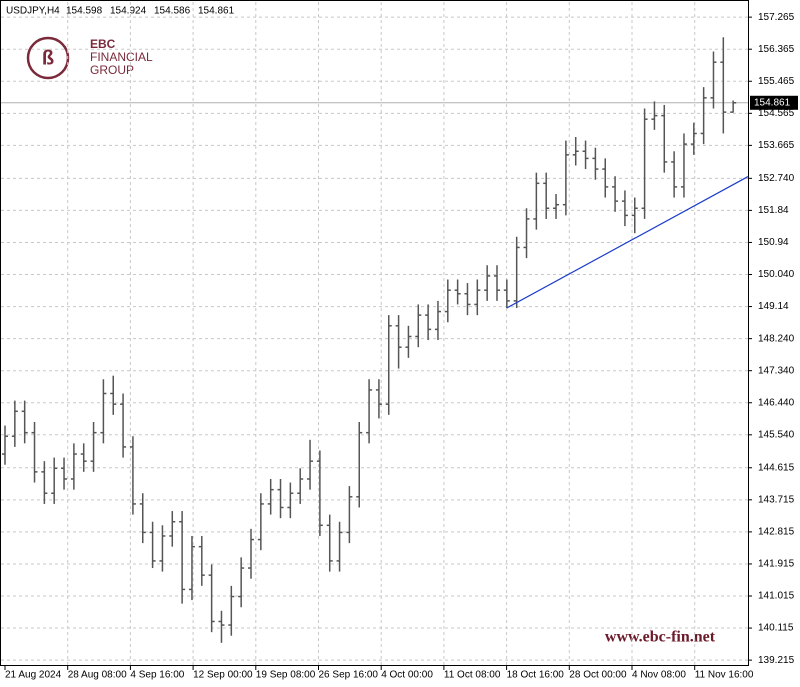 This screenshot has height=687, width=800. I want to click on high-last: 154.924, so click(128, 11).